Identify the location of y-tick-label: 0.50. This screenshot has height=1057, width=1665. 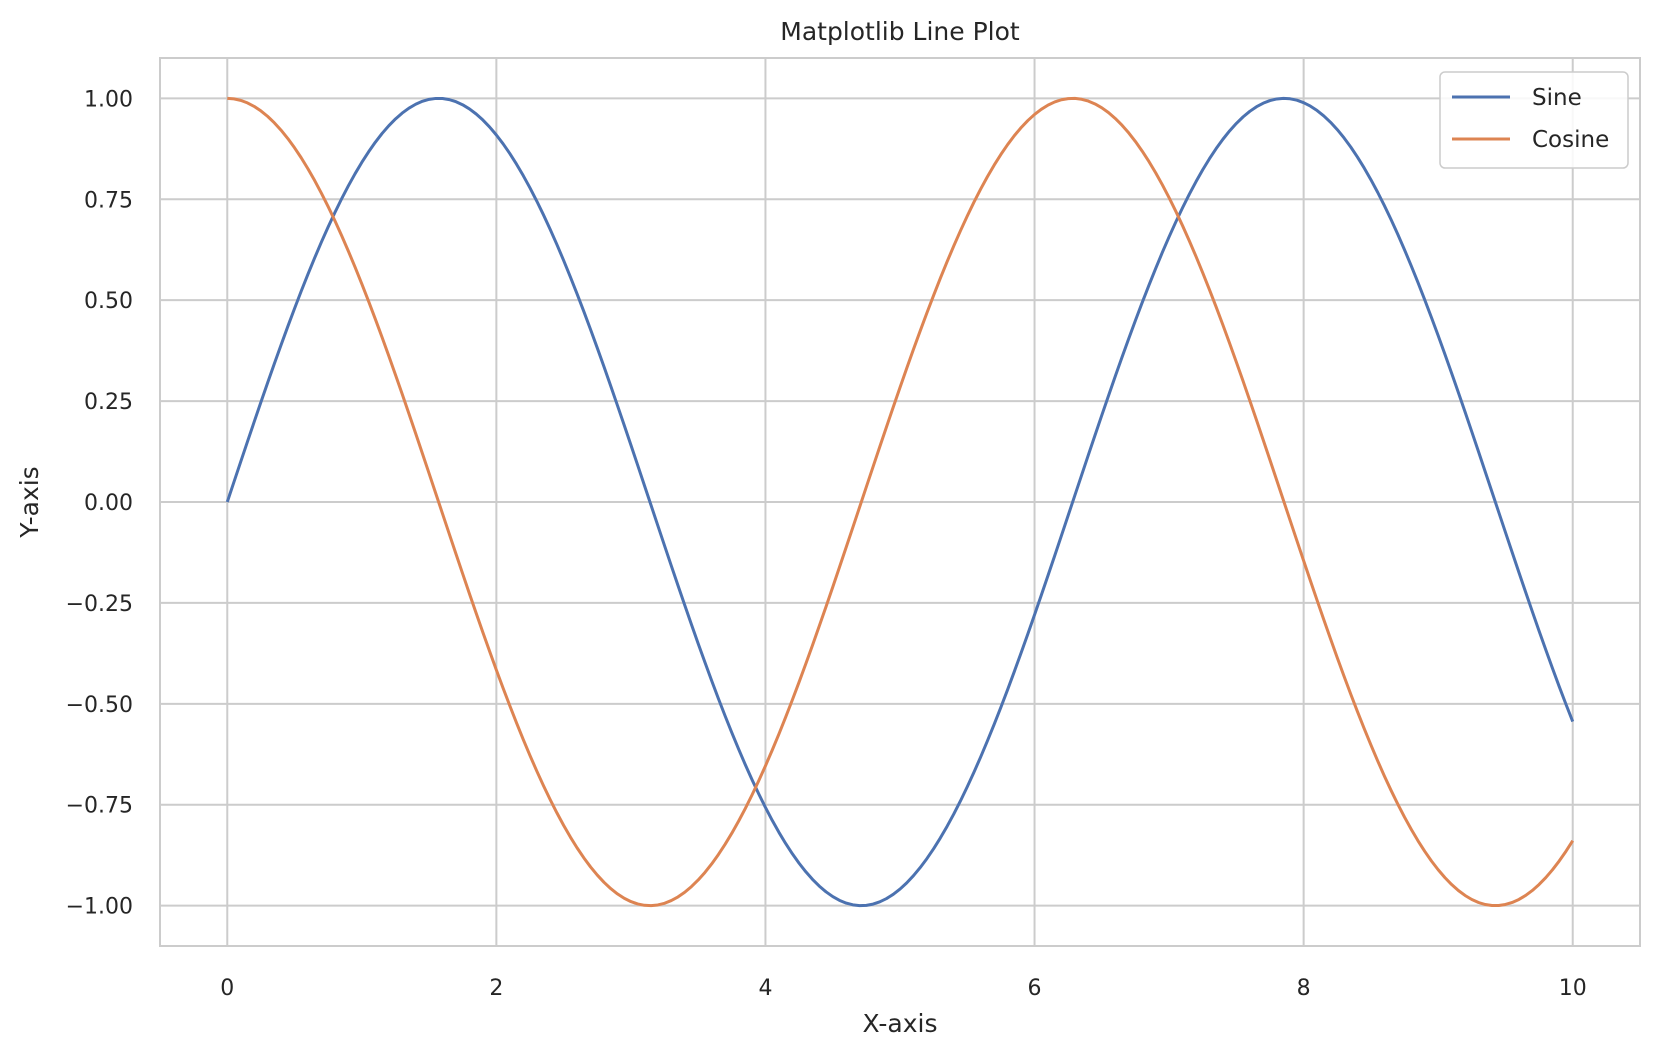
(108, 301).